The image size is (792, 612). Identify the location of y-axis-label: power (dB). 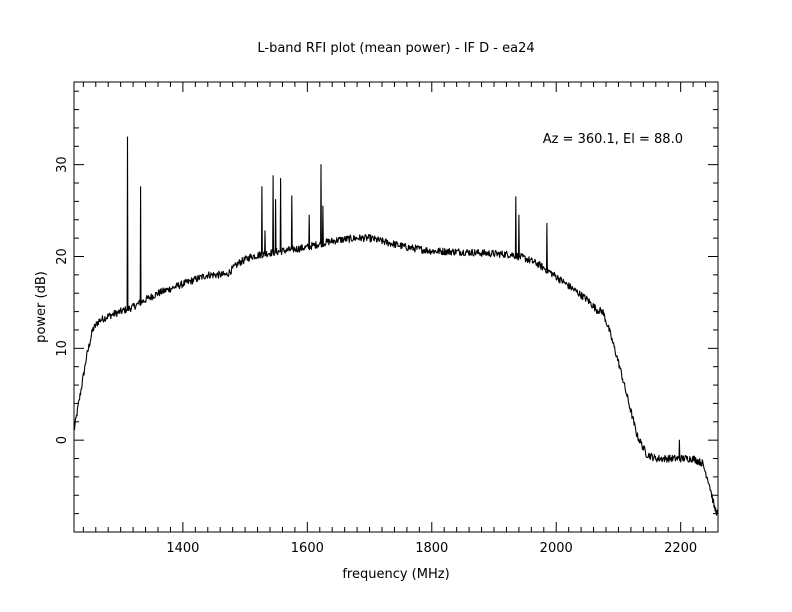
(41, 307).